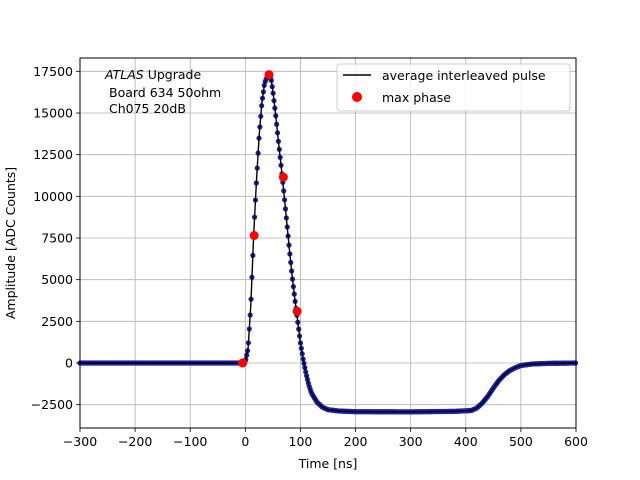 The image size is (640, 480). I want to click on legend-marker-swatch, so click(357, 97).